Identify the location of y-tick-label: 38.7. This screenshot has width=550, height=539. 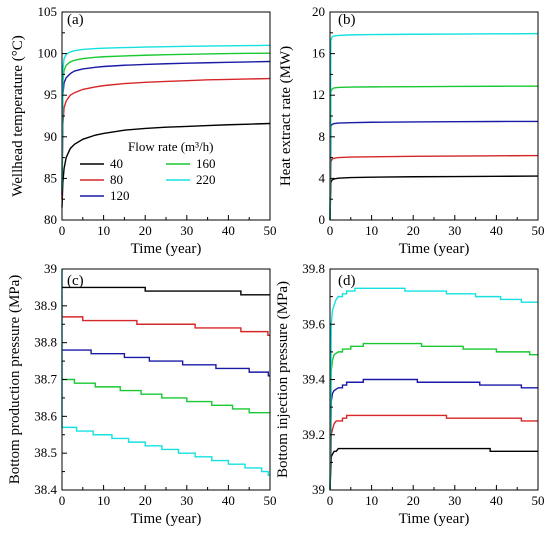
(45, 379).